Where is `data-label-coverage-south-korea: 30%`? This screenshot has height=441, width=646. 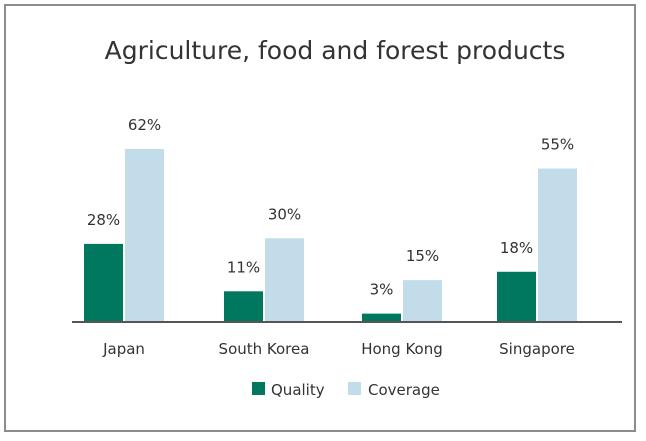
data-label-coverage-south-korea: 30% is located at coordinates (284, 214).